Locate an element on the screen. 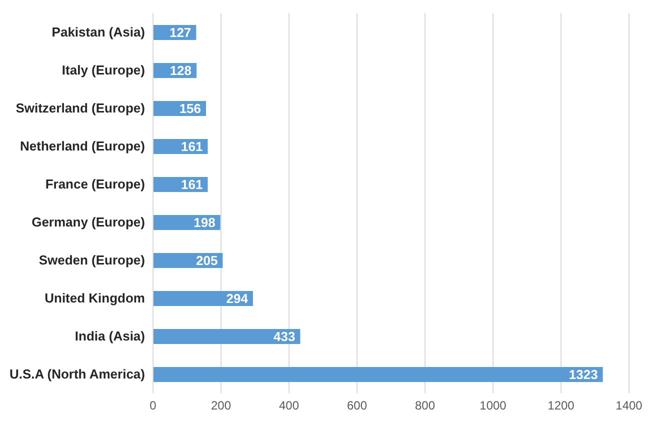 The width and height of the screenshot is (655, 425). x-tick-label: 400 is located at coordinates (289, 405).